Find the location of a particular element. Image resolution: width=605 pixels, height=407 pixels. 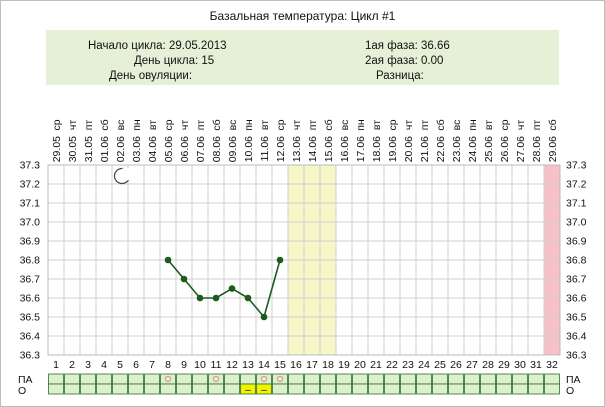

date-label: 10.06 is located at coordinates (249, 149).